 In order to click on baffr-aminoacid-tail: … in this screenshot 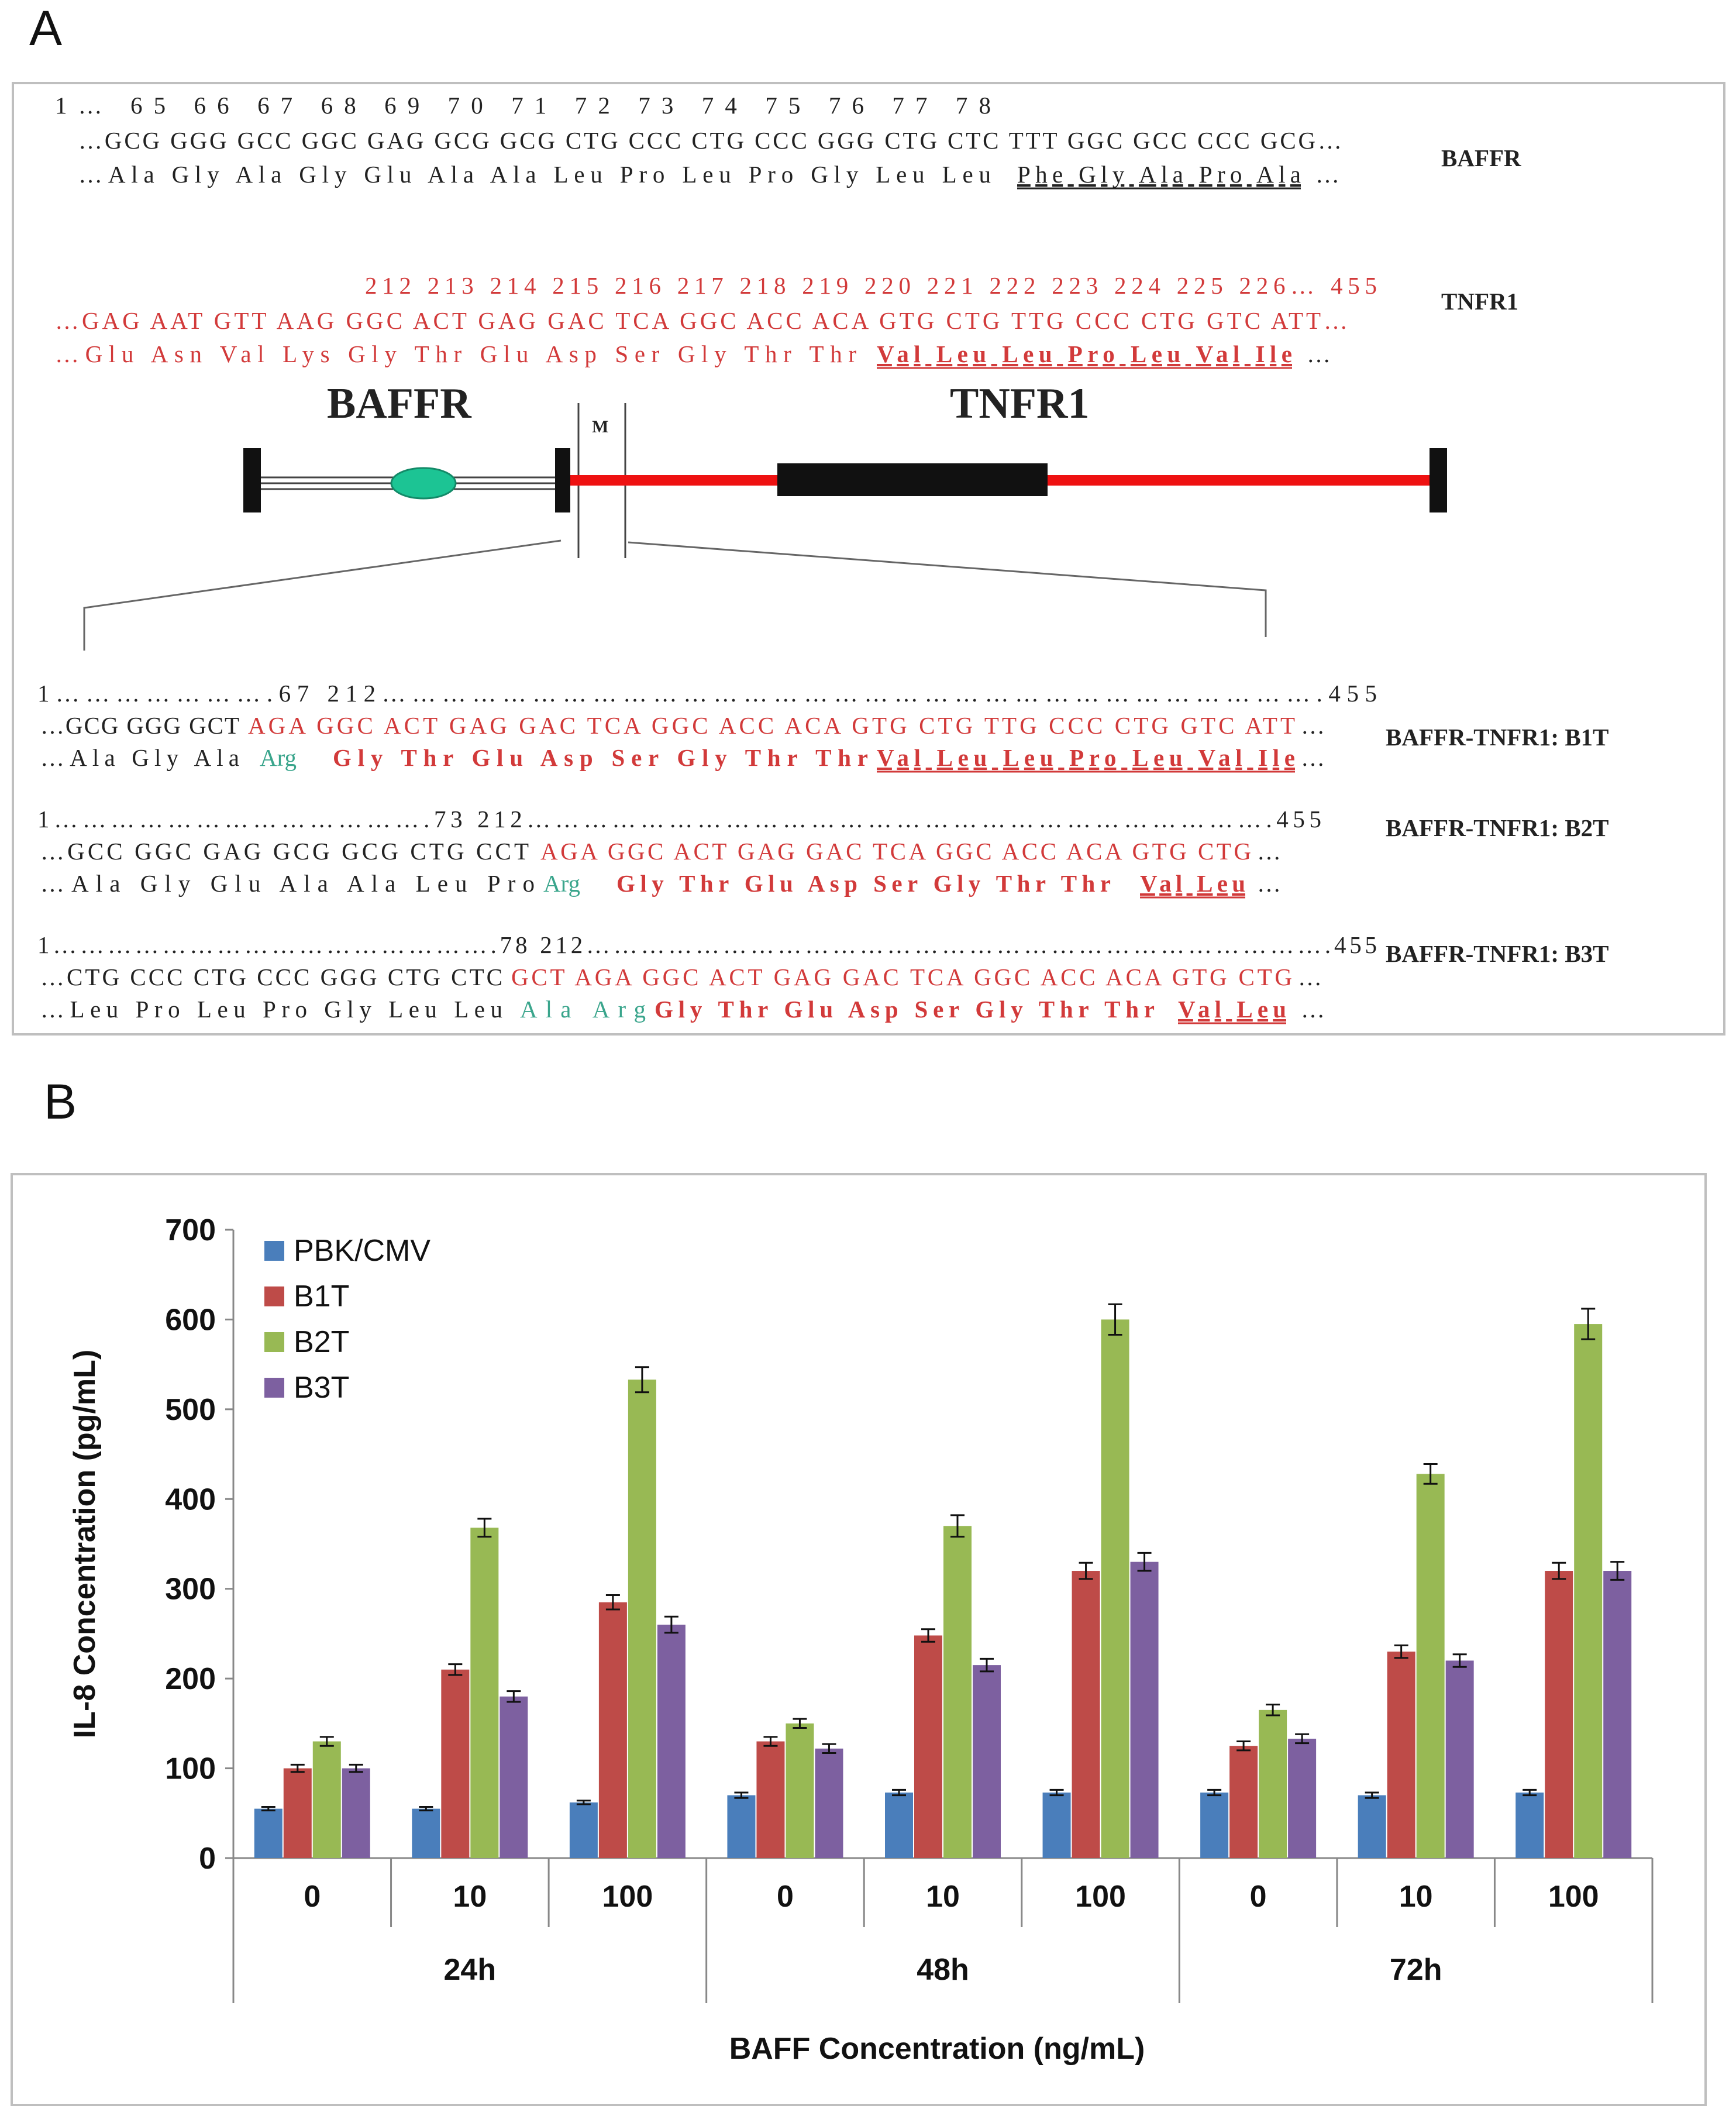, I will do `click(1327, 174)`.